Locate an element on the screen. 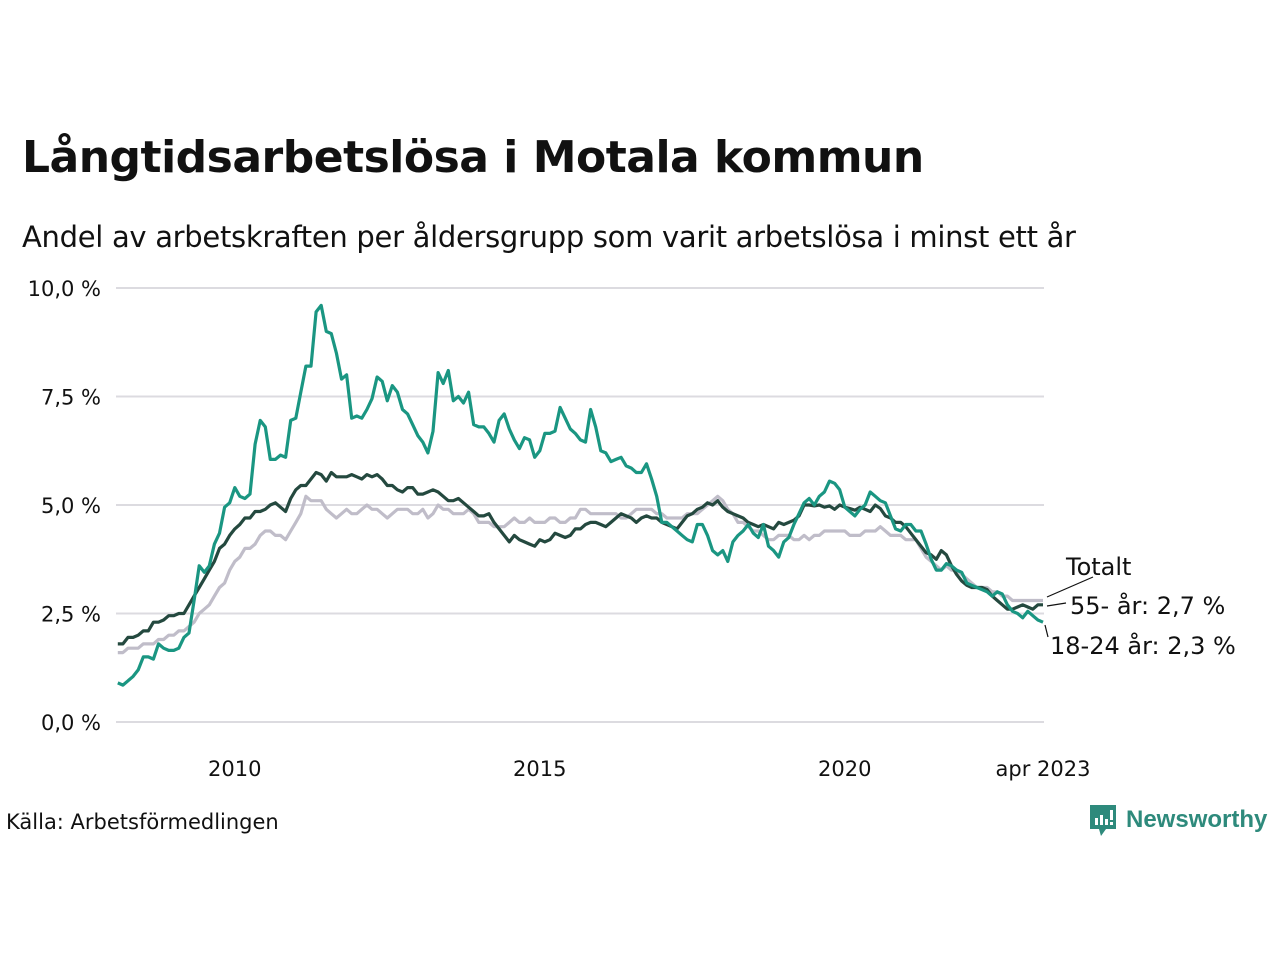  series-line-55-r is located at coordinates (580, 558).